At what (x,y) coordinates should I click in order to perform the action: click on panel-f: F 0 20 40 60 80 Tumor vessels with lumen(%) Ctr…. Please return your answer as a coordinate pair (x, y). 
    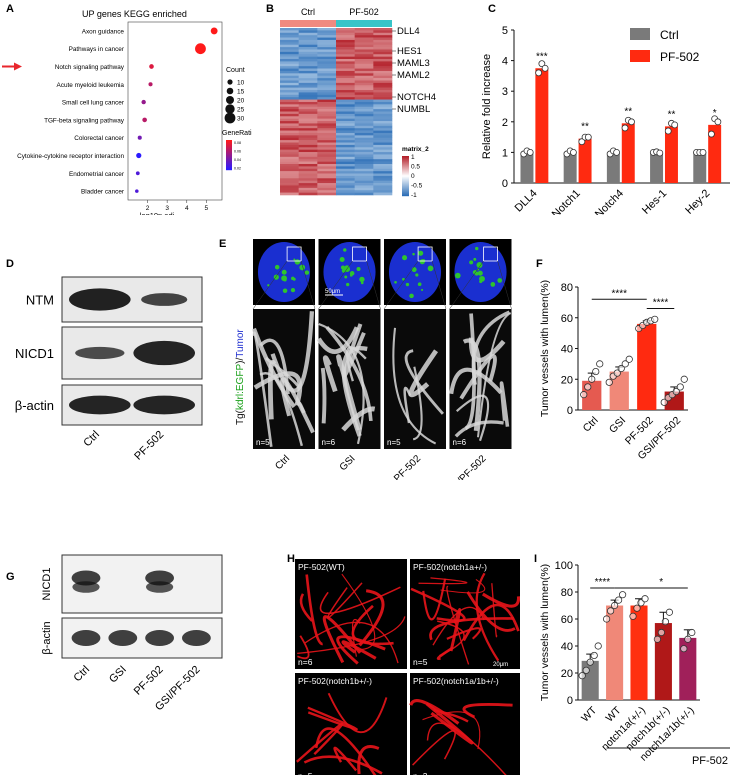
    Looking at the image, I should click on (634, 352).